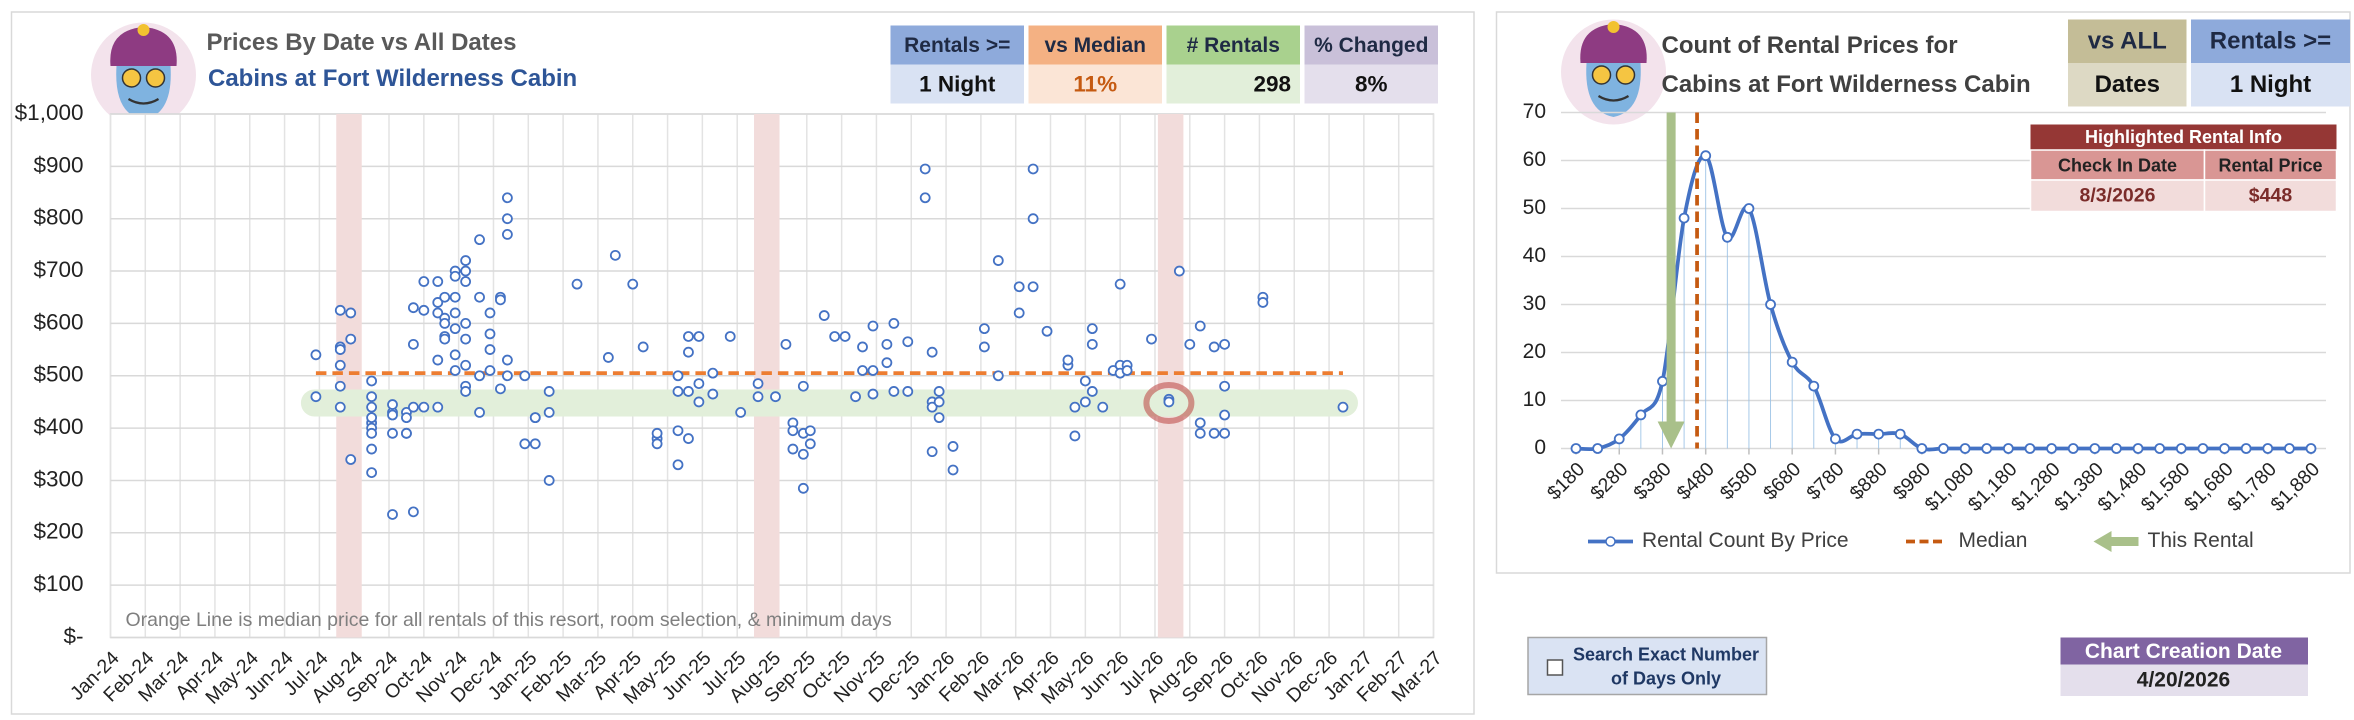 This screenshot has width=2354, height=720. Describe the element at coordinates (49, 112) in the screenshot. I see `y-tick-label: $1,000` at that location.